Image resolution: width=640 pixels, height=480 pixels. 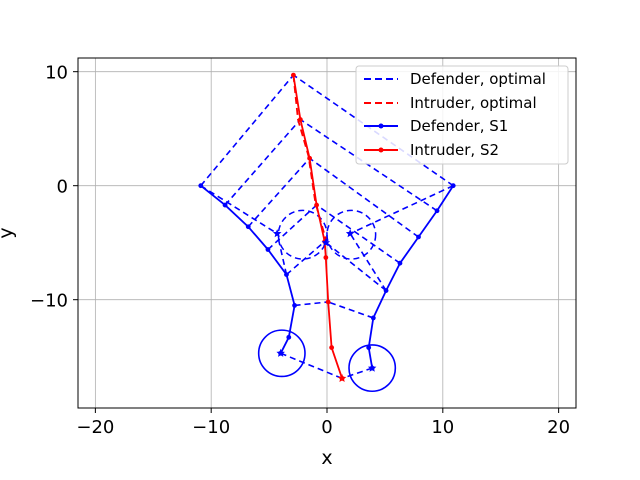 I want to click on capture-circle-dashed, so click(x=351, y=234).